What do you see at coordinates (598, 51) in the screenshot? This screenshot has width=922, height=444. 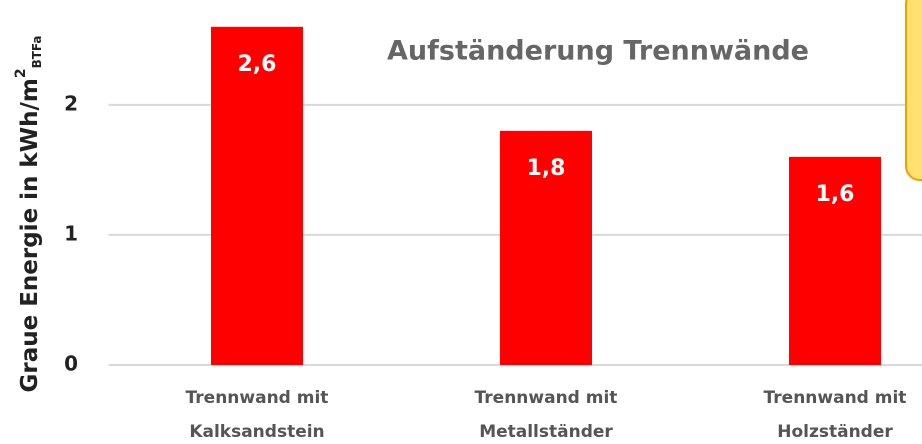 I see `chart-title: Aufständerung Trennwände` at bounding box center [598, 51].